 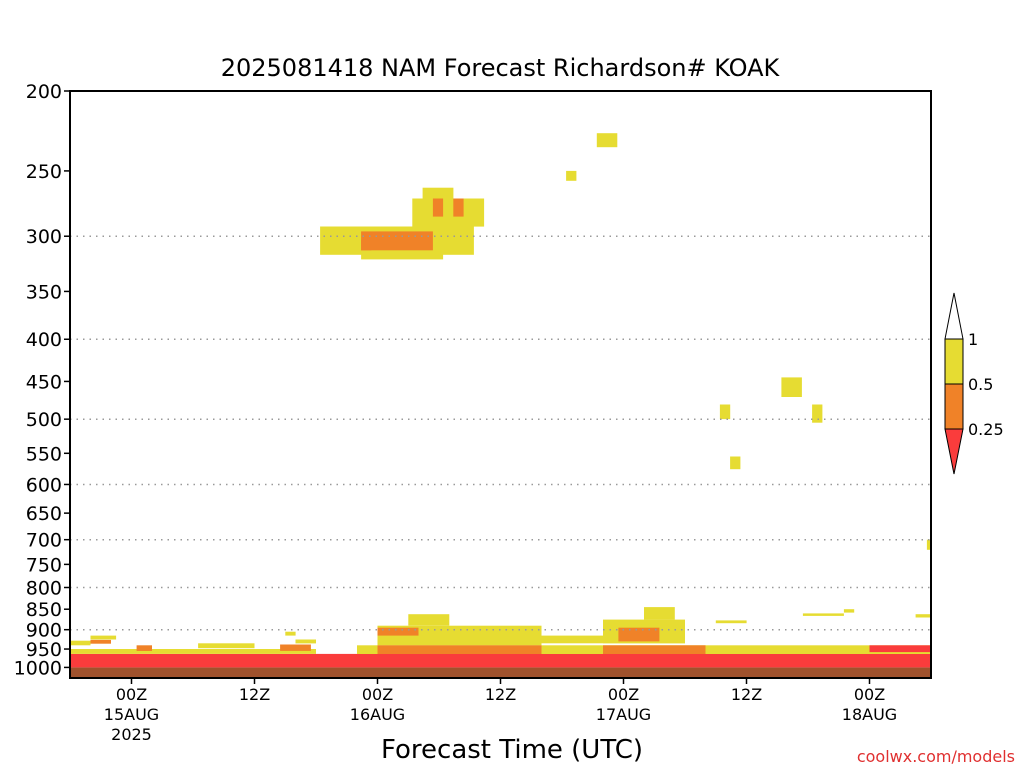 I want to click on y-tick-label-700: 700, so click(x=44, y=541).